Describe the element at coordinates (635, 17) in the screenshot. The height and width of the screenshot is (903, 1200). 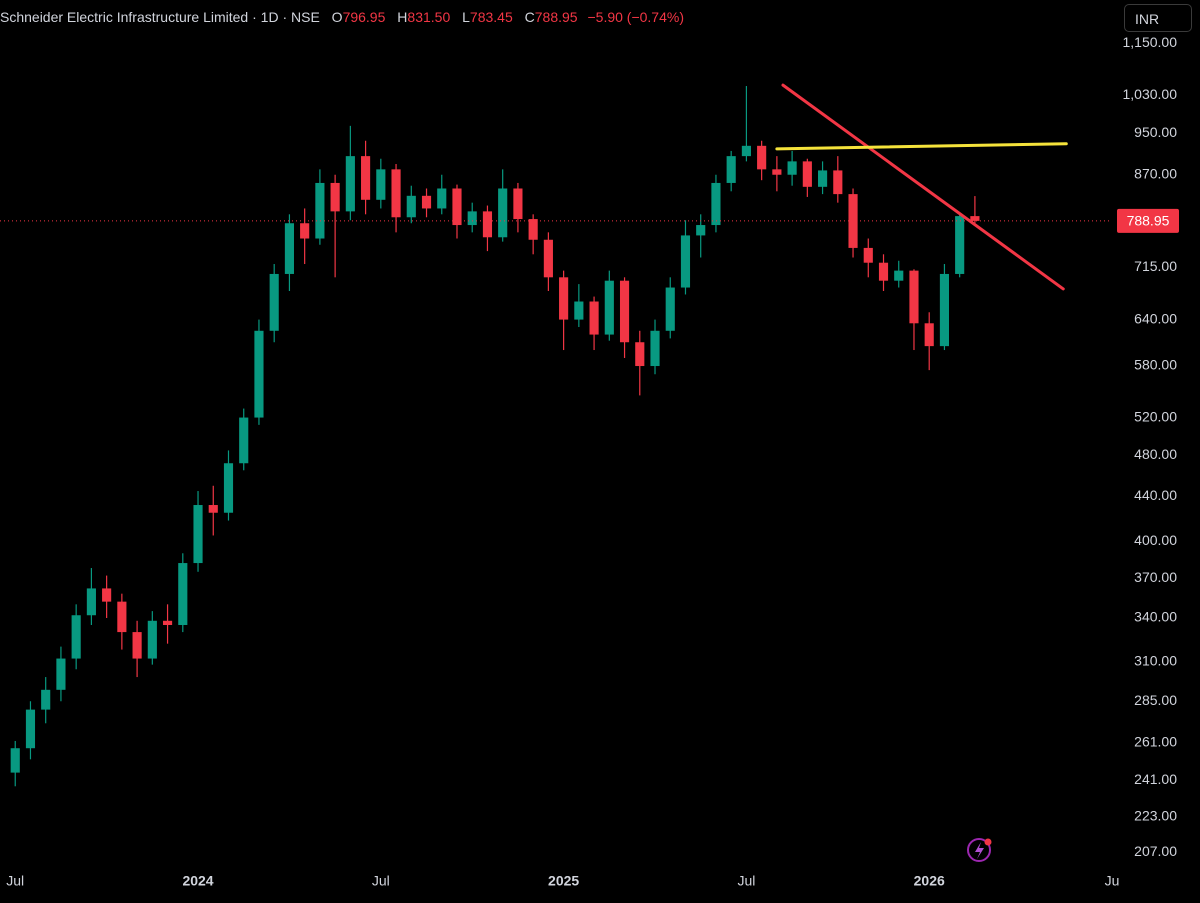
I see `price-change: −5.90 (−0.74%)` at that location.